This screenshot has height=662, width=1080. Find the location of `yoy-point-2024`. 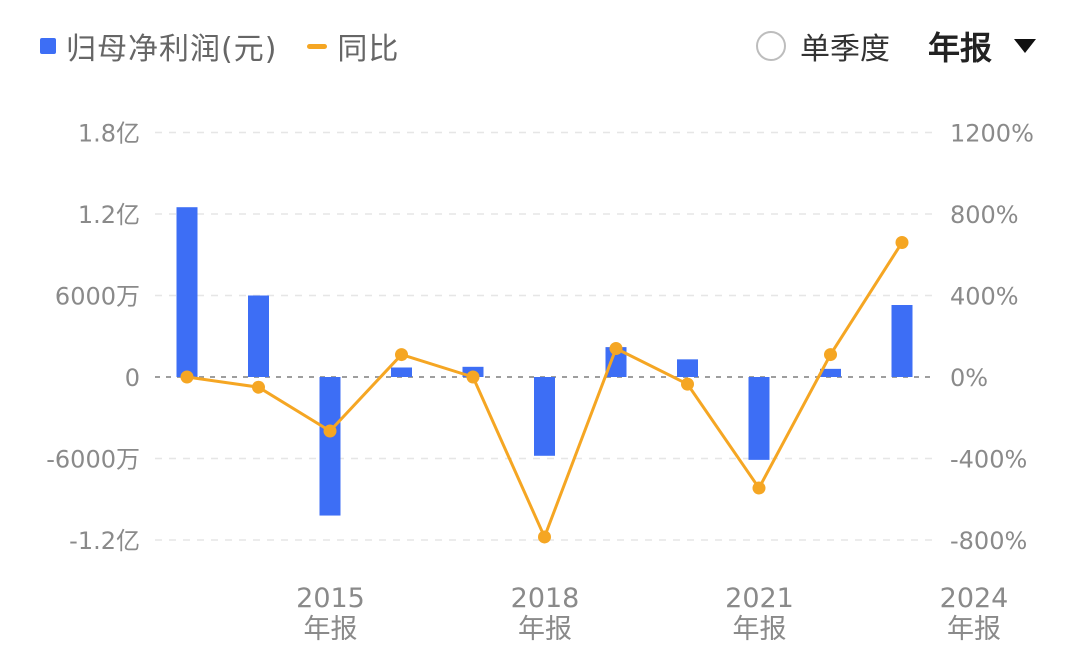

yoy-point-2024 is located at coordinates (902, 243).